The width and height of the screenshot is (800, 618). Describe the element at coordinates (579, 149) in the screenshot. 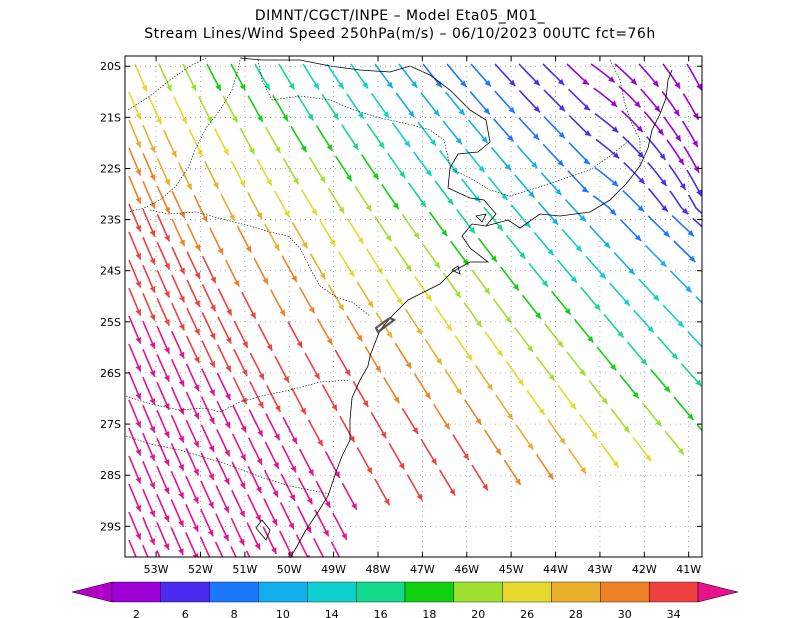

I see `coastline-east` at that location.